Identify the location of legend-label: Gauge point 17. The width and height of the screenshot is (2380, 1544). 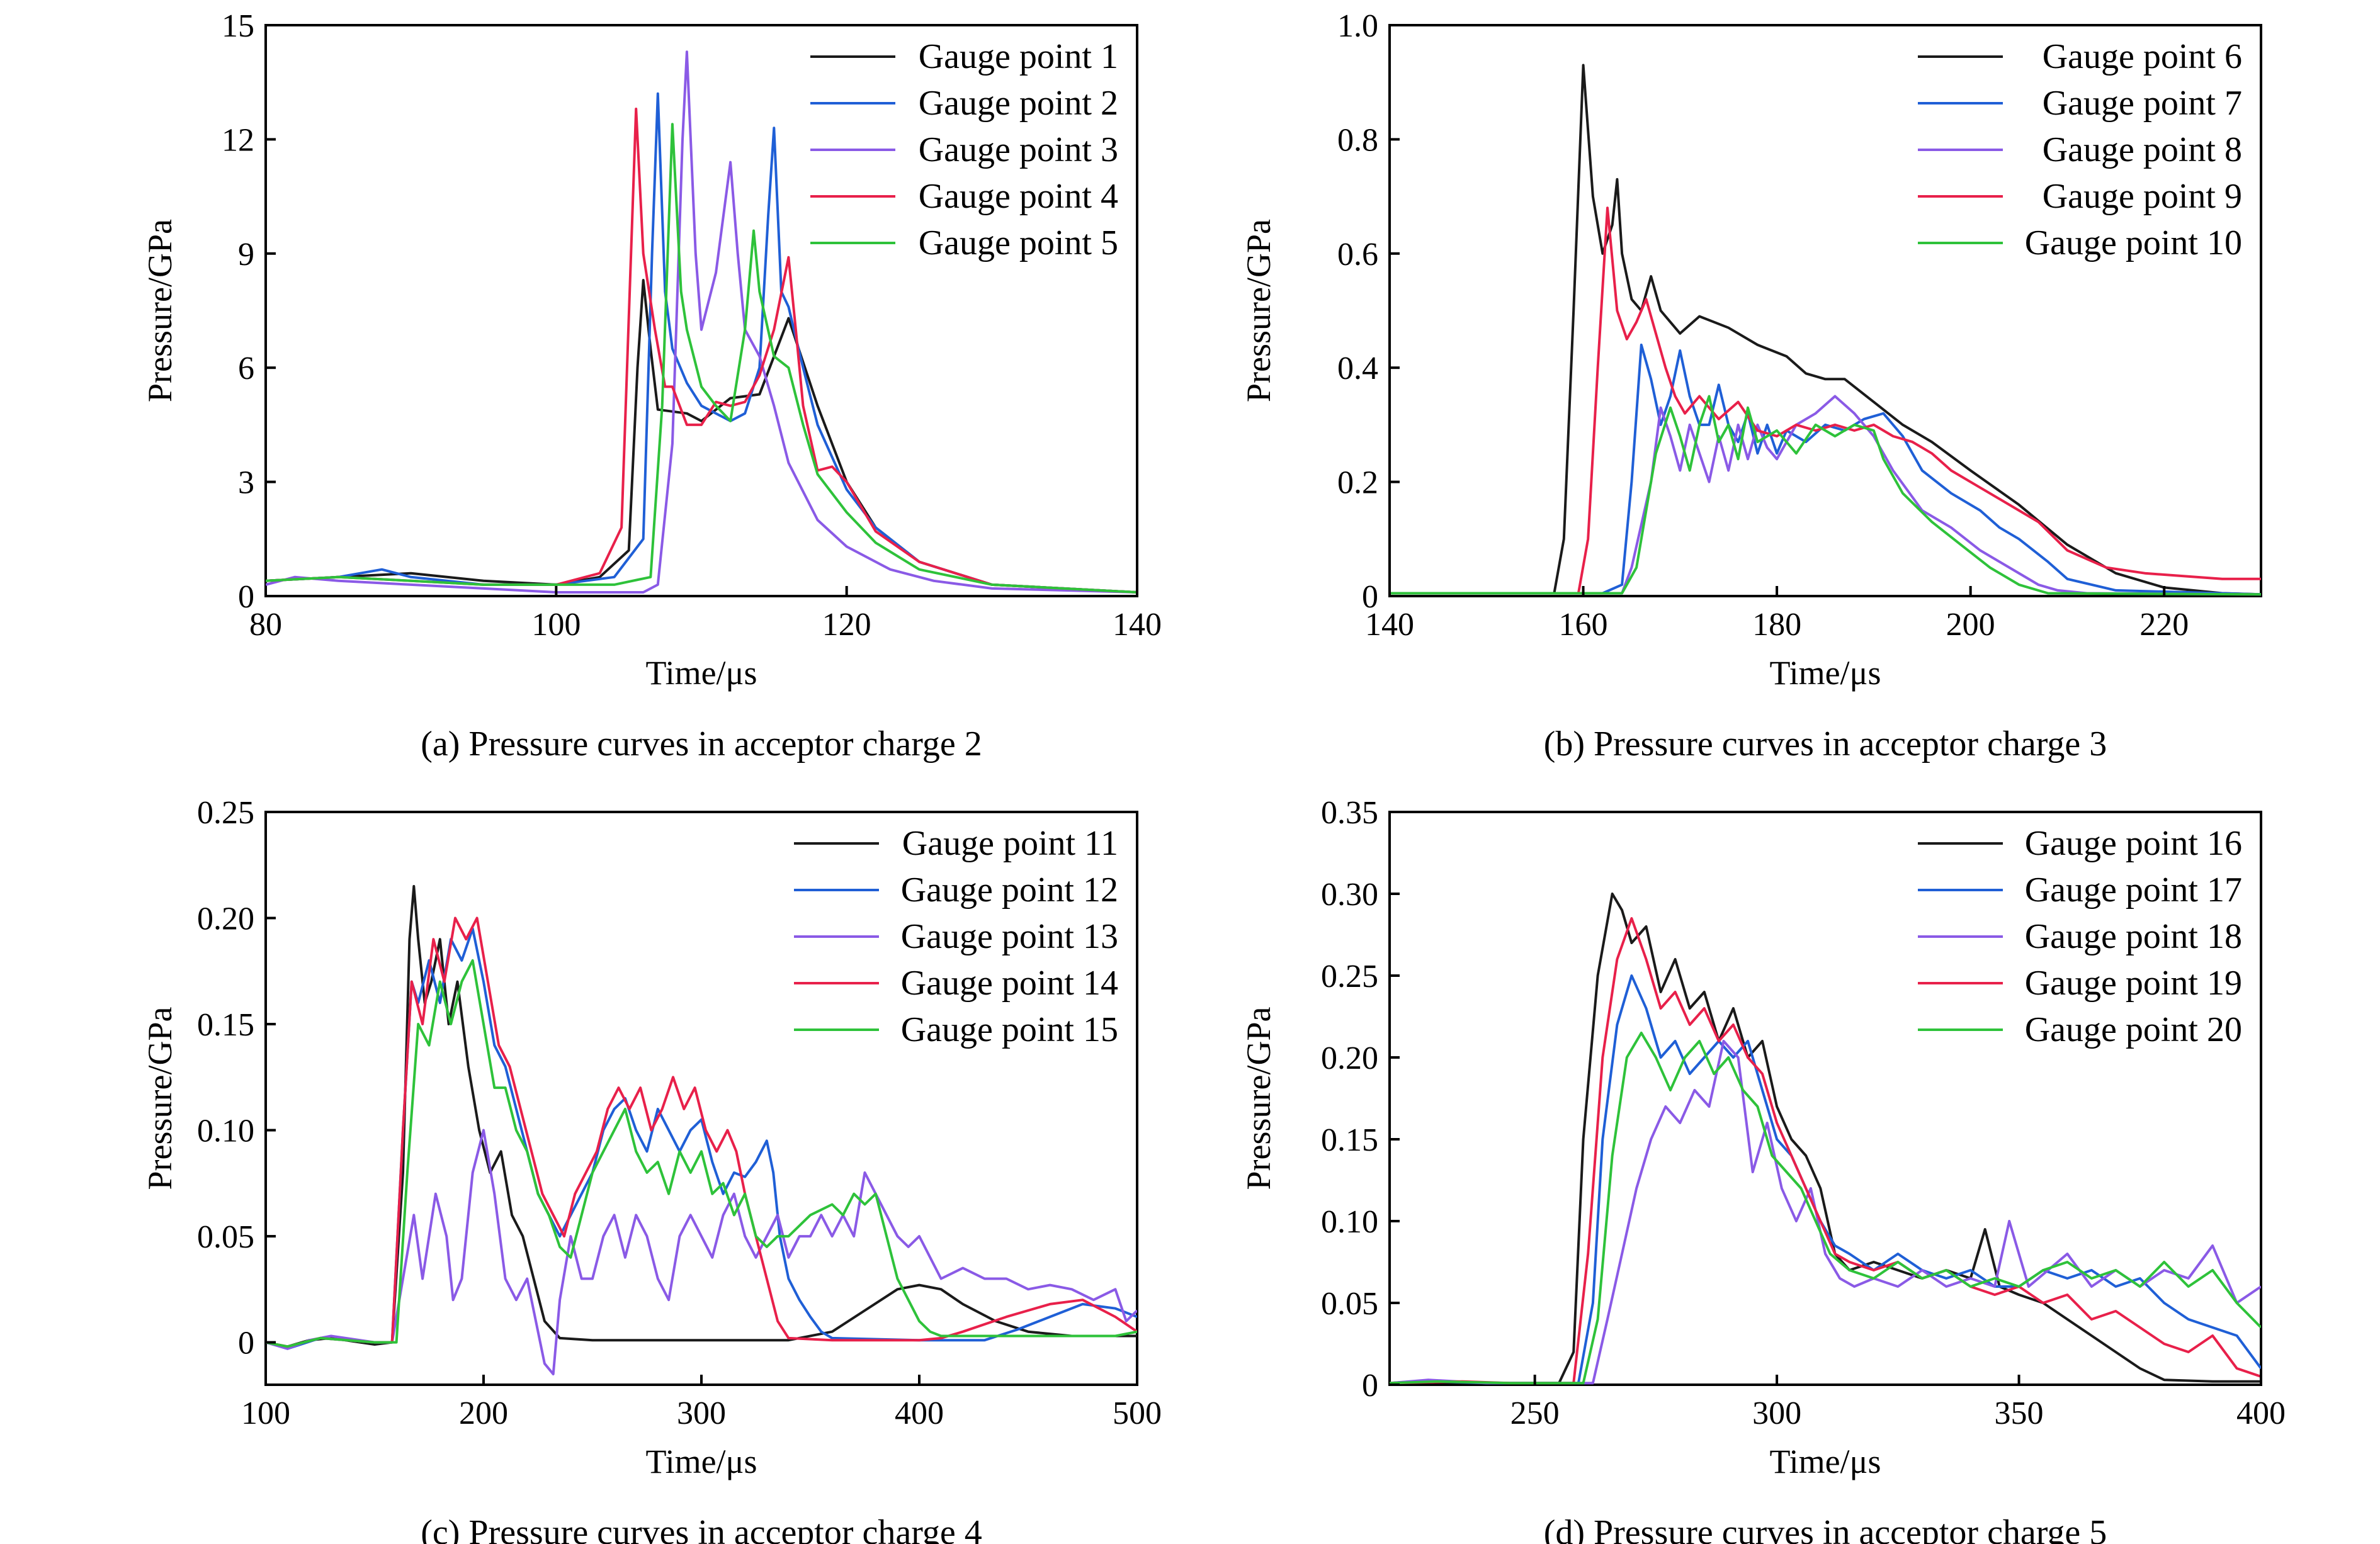
(2133, 890).